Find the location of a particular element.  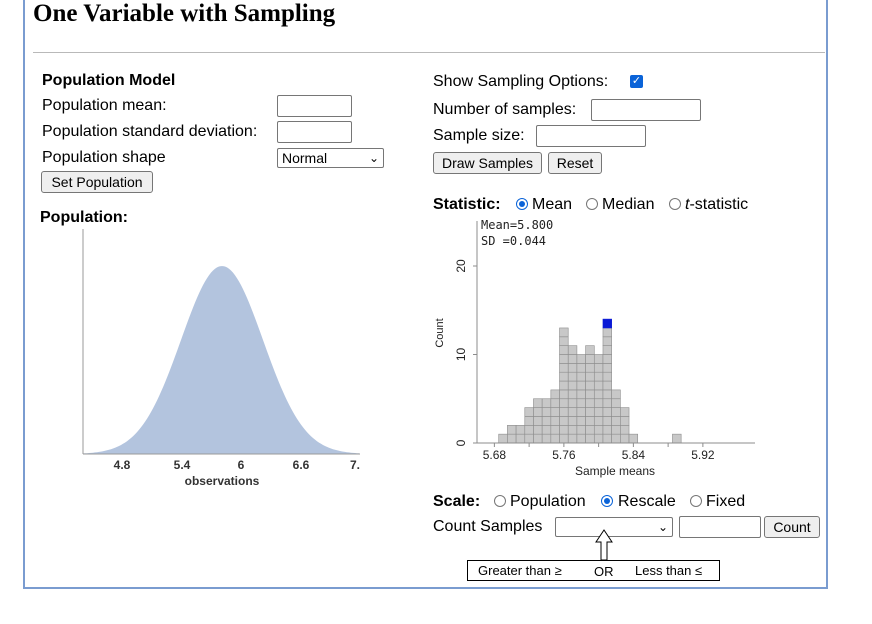

histogram-x-tick-label: 5.84 is located at coordinates (634, 455).